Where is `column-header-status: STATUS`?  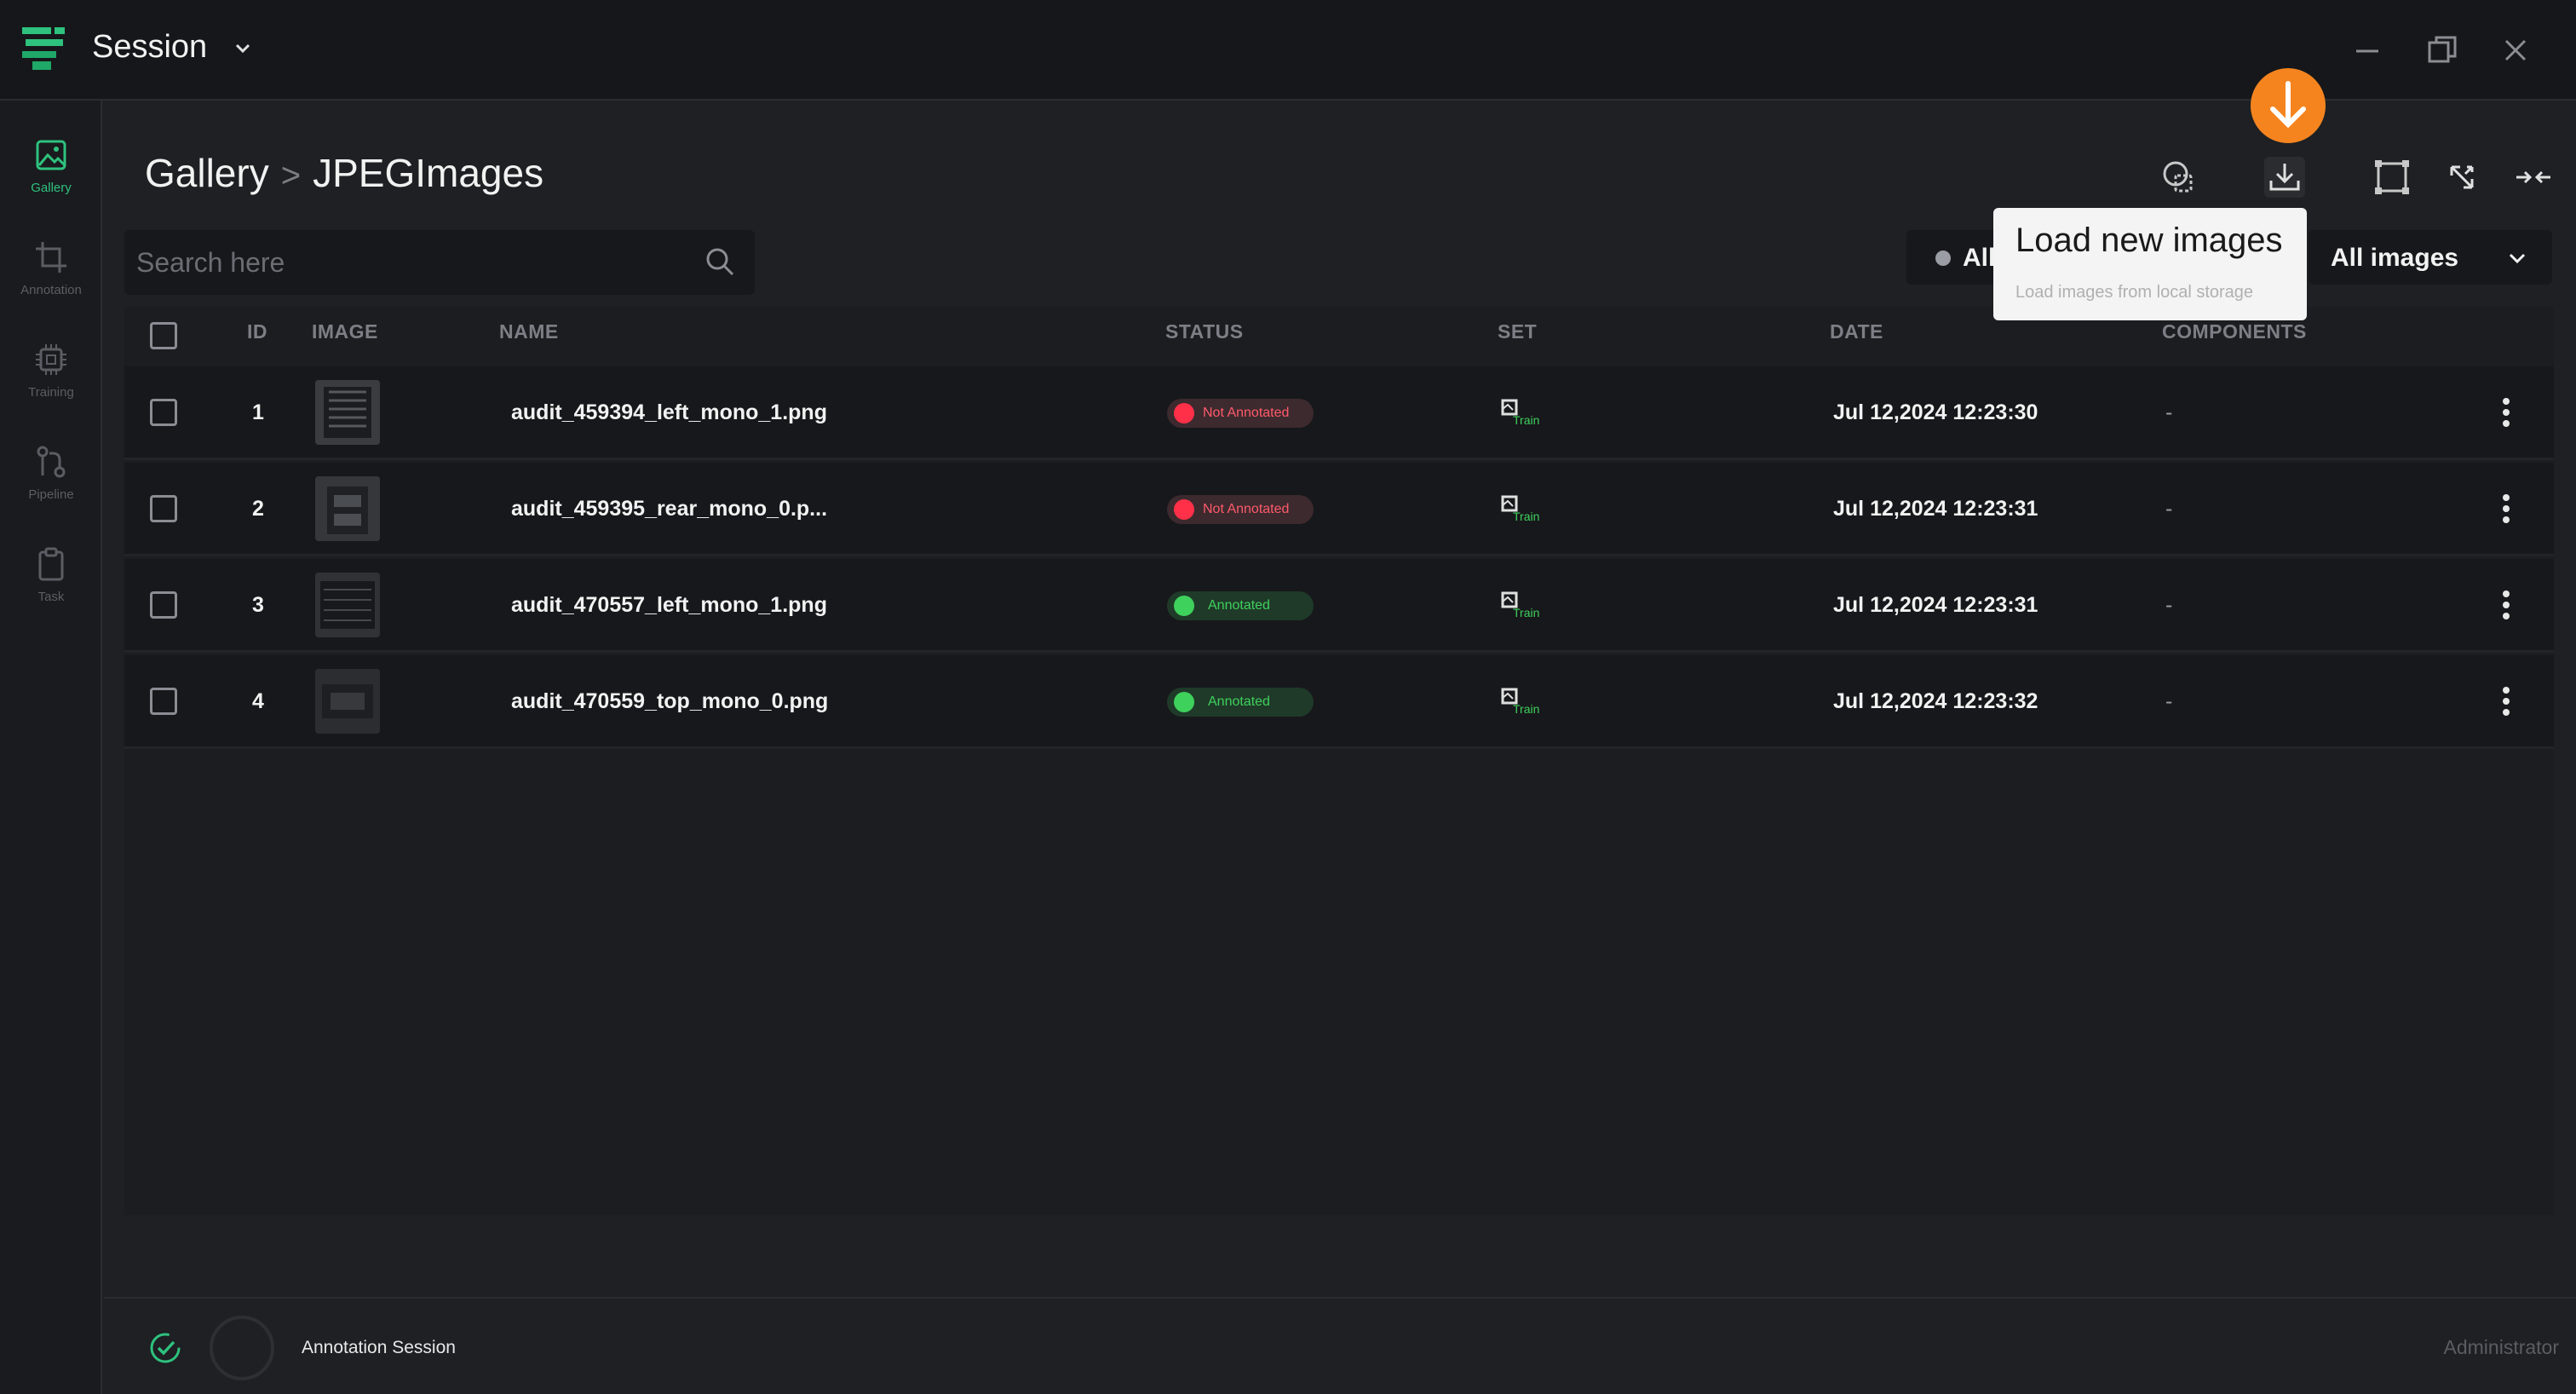
column-header-status: STATUS is located at coordinates (1204, 331).